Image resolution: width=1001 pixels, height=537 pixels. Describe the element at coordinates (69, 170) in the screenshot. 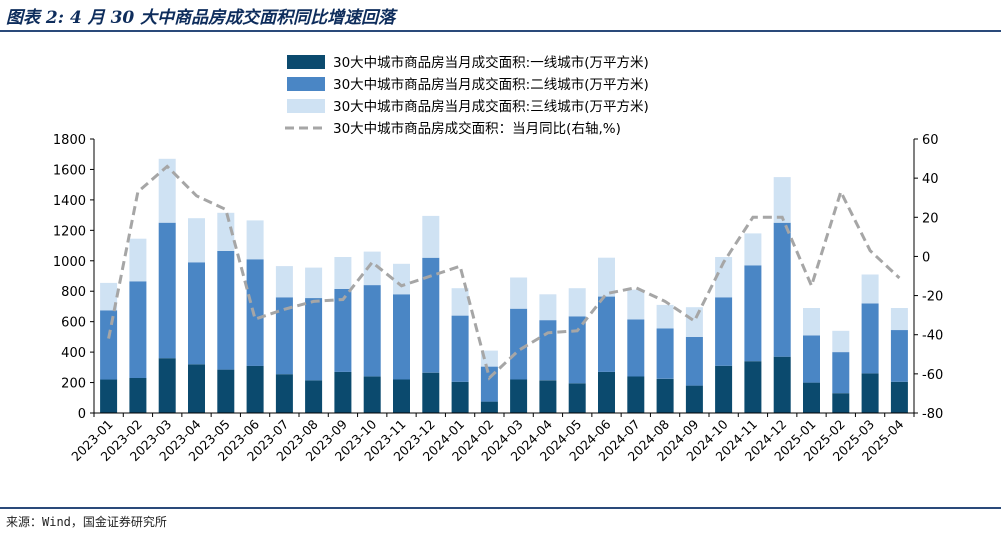

I see `left-tick-label: 1600` at that location.